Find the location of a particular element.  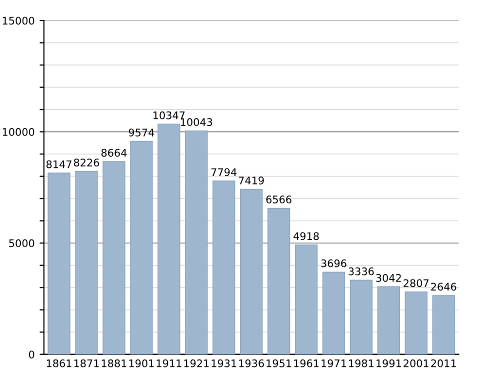

x-tick-label: 1971 is located at coordinates (334, 363).